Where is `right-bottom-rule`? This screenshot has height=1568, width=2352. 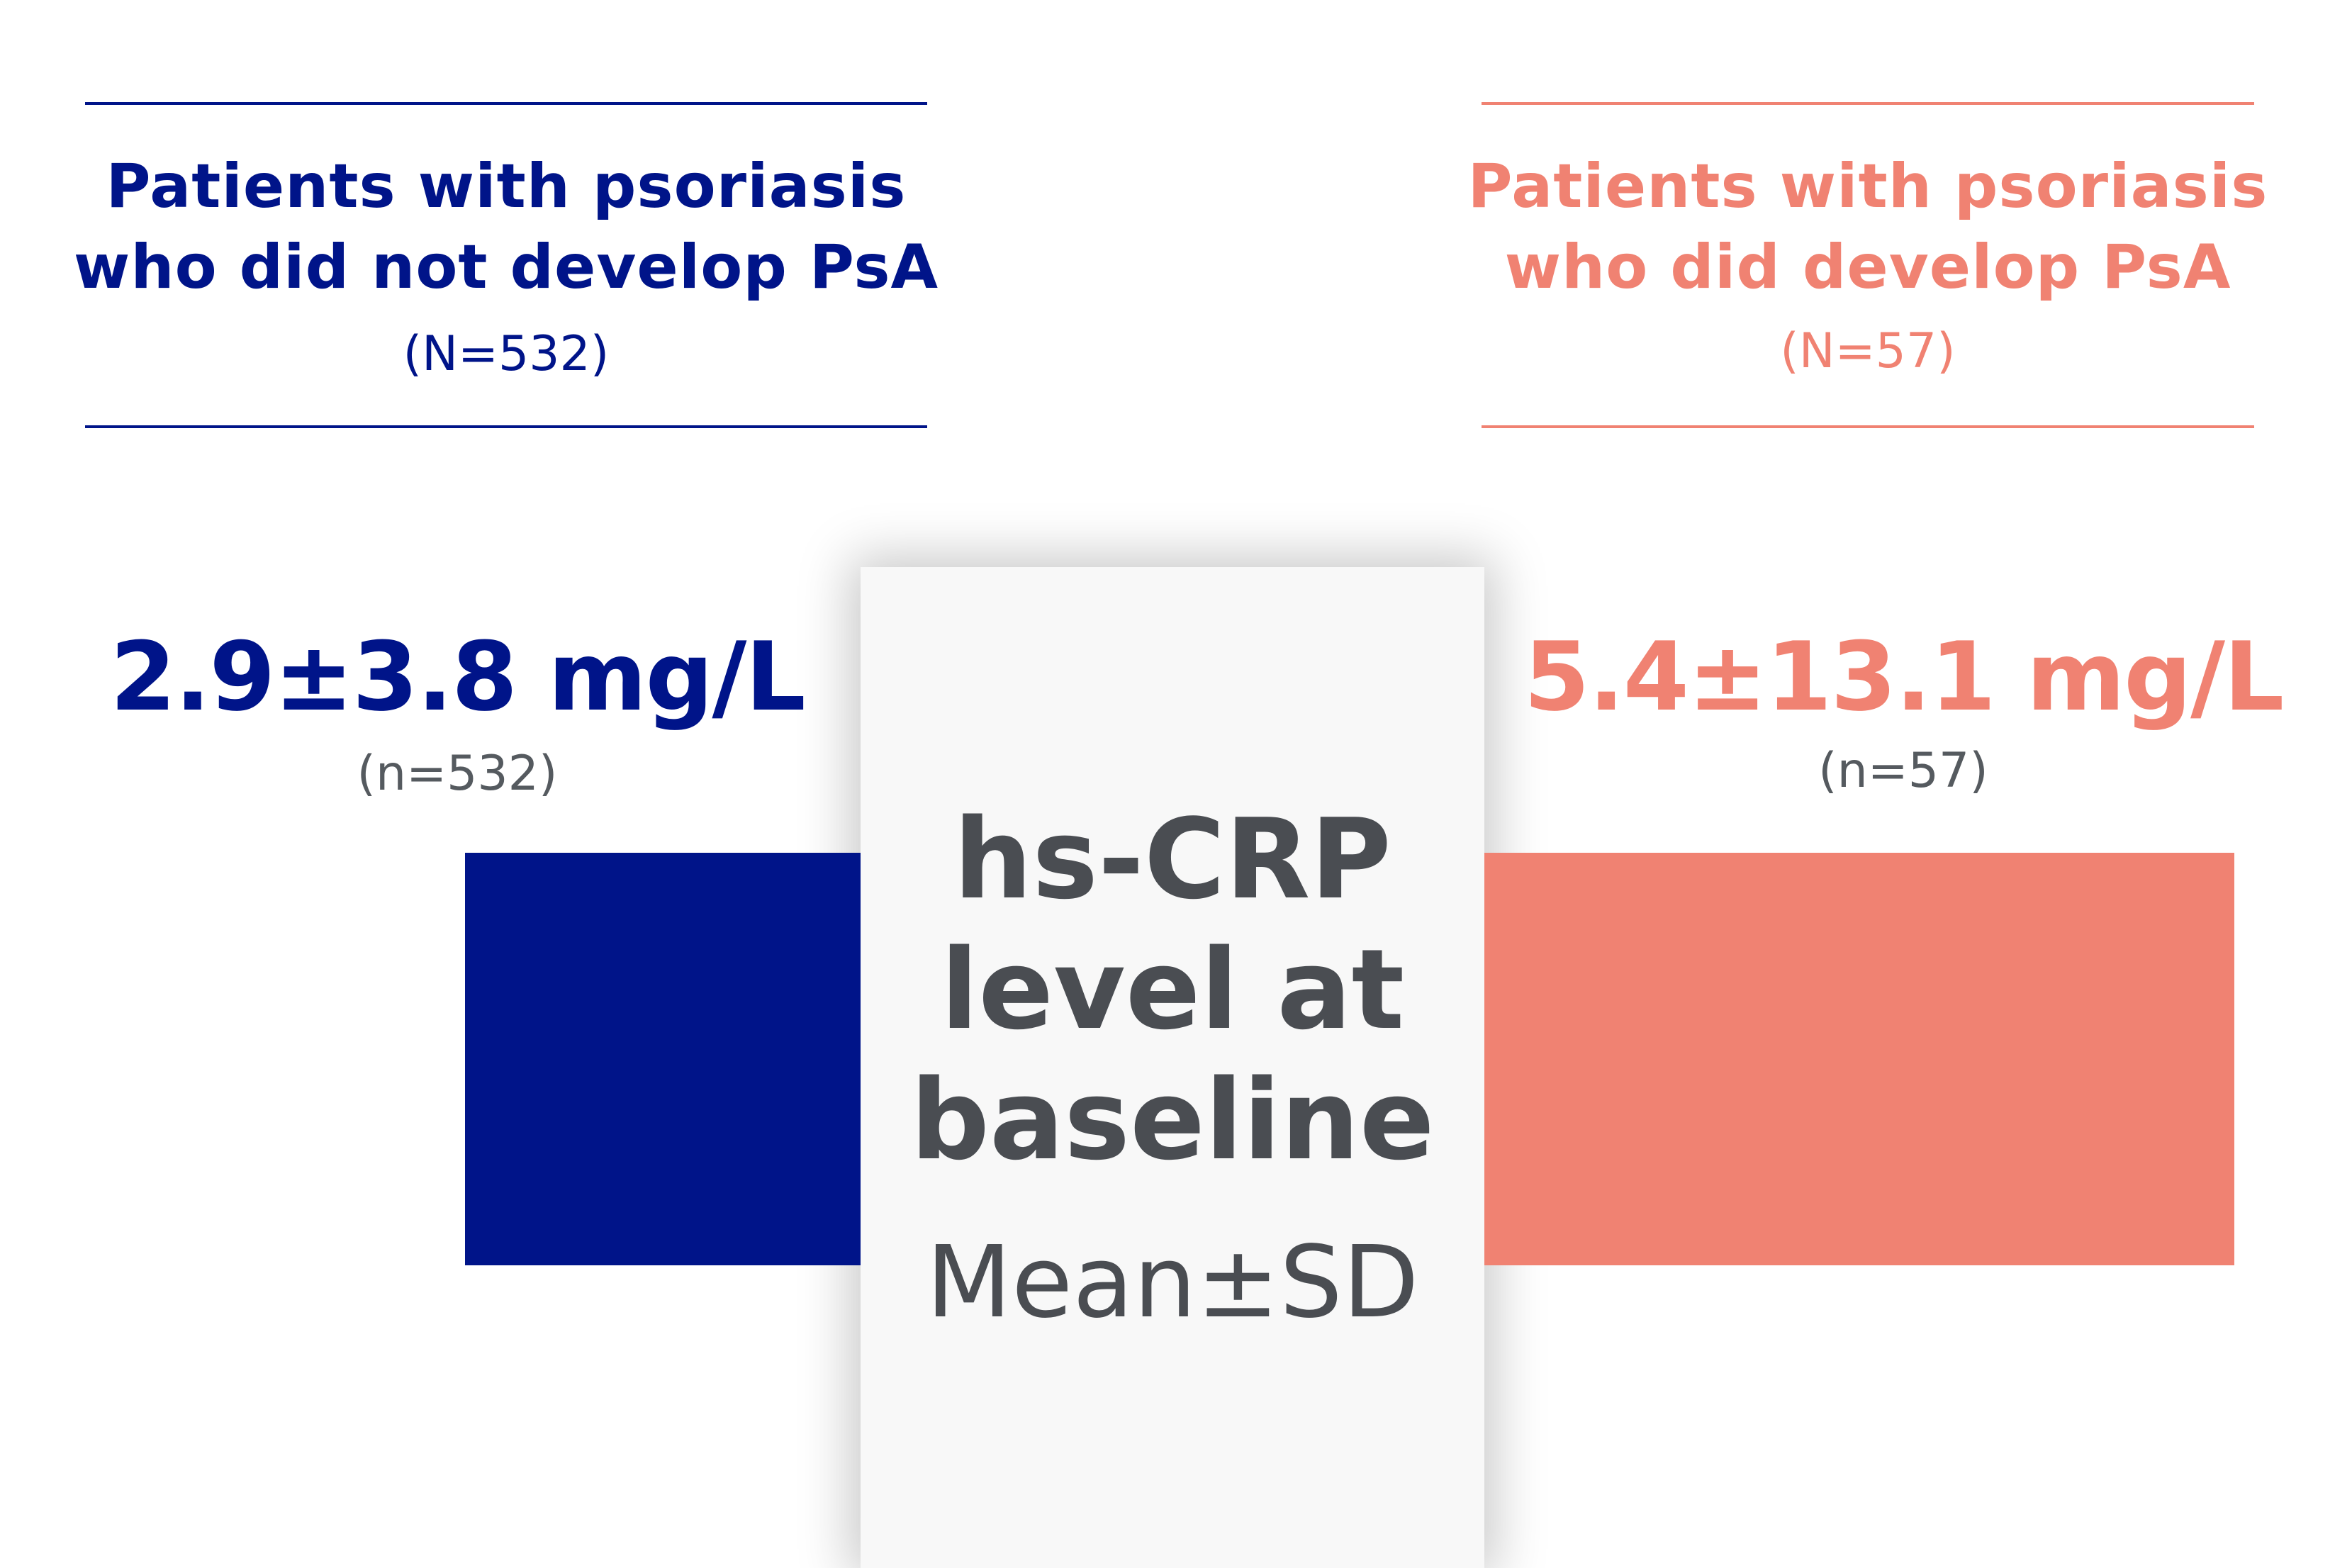
right-bottom-rule is located at coordinates (1868, 426).